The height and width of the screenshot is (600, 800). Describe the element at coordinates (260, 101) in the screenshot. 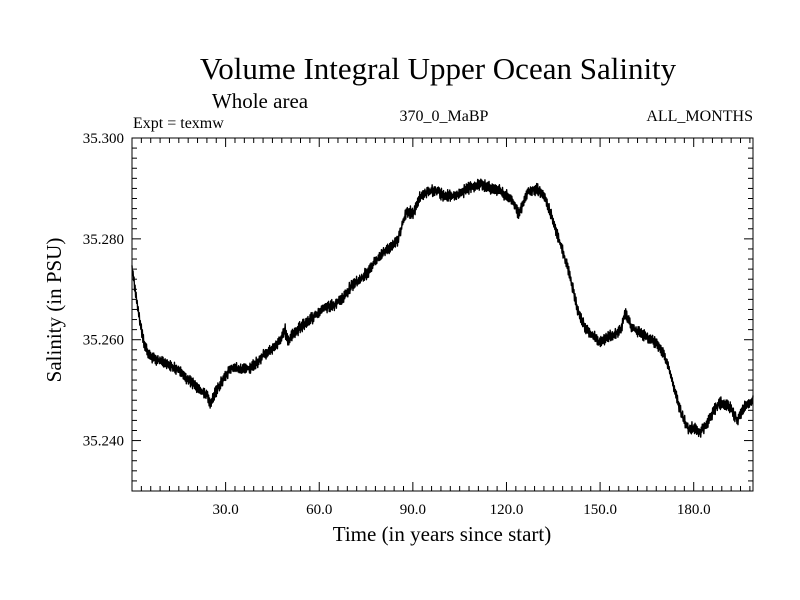

I see `chart-subtitle: Whole area` at that location.